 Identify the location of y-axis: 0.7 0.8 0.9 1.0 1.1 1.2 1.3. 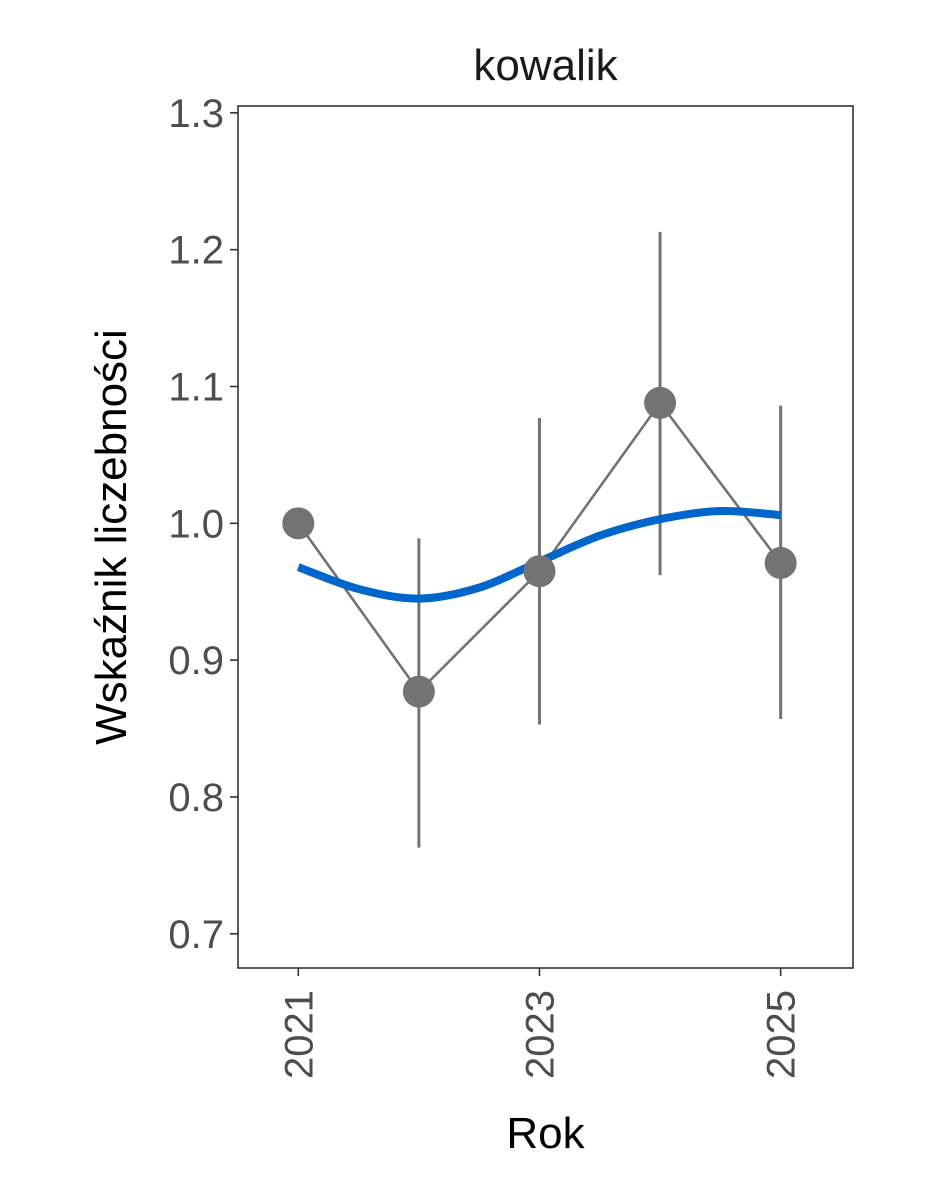
(203, 524).